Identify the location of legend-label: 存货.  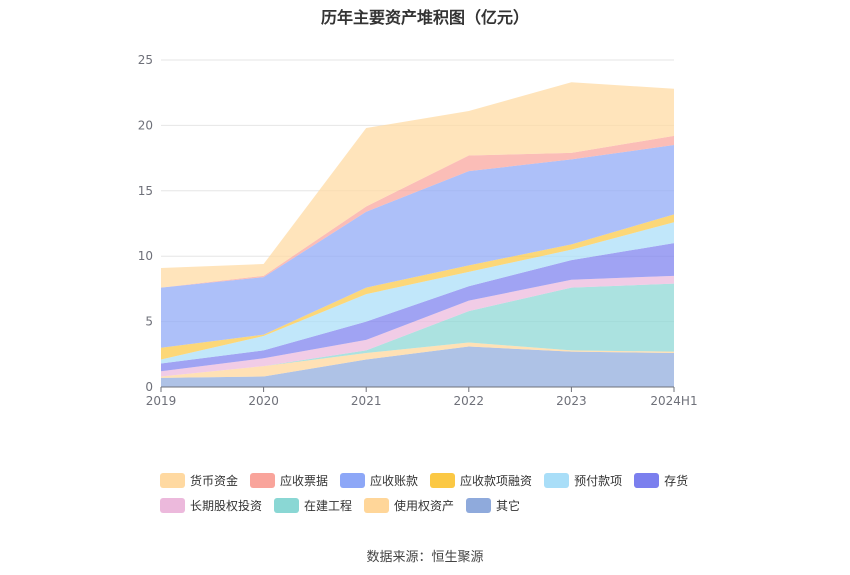
(676, 481).